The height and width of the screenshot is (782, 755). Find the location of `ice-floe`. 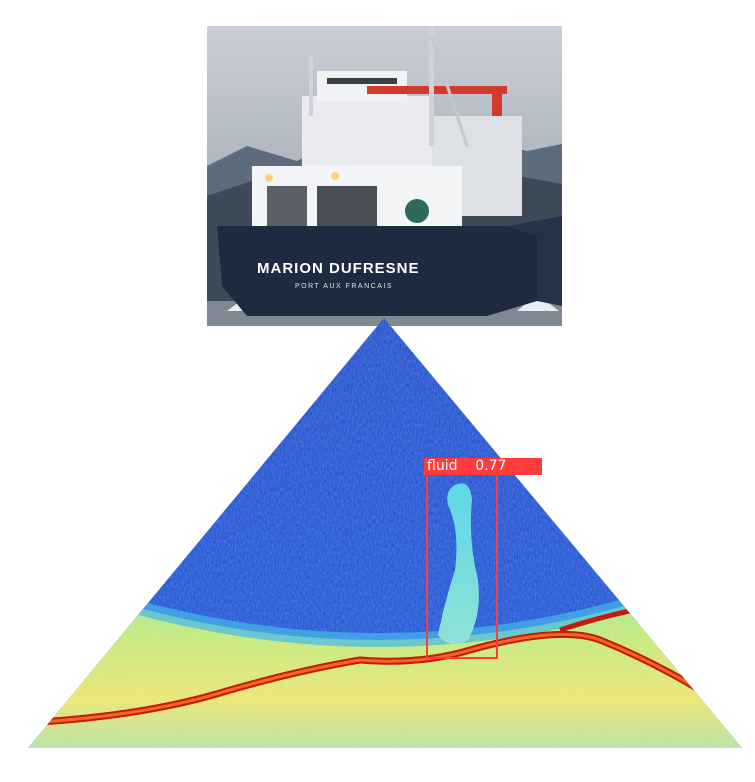

ice-floe is located at coordinates (538, 302).